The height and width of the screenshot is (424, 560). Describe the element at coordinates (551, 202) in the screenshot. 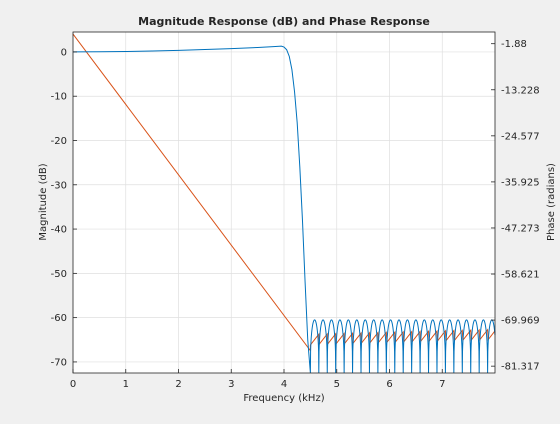

I see `y-axis-label-right: Phase (radians)` at that location.